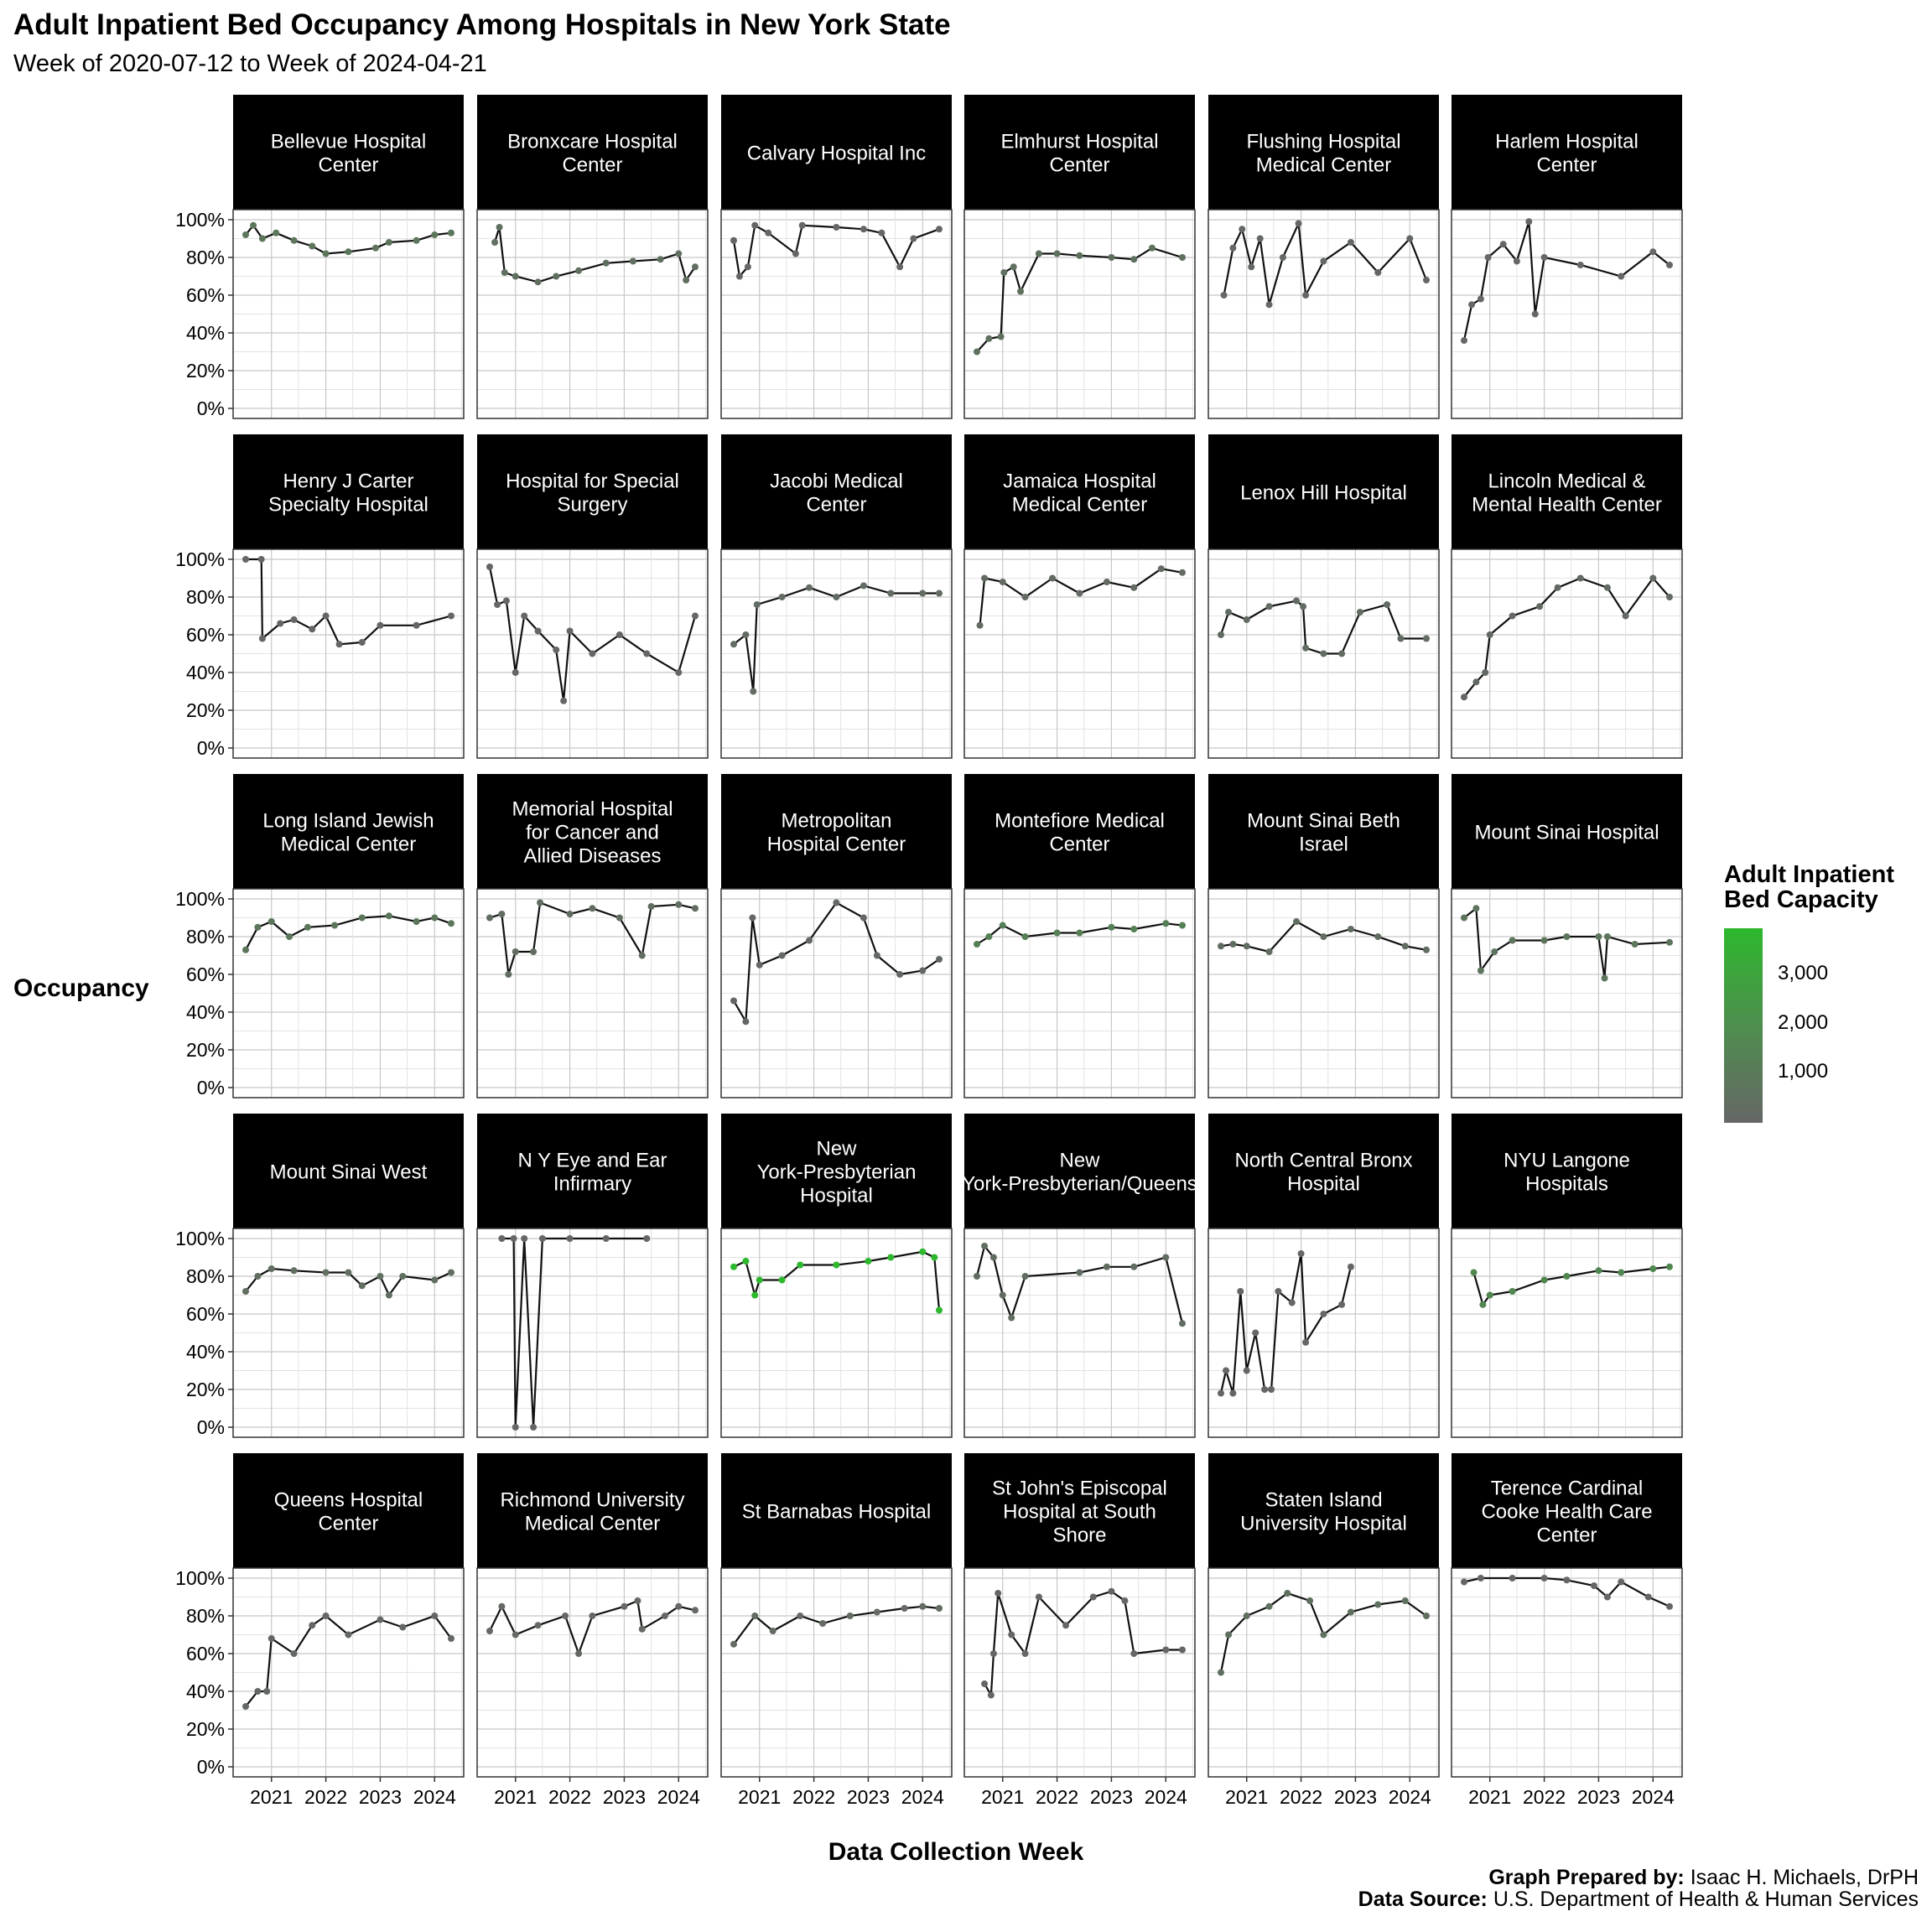 The height and width of the screenshot is (1932, 1932). Describe the element at coordinates (348, 165) in the screenshot. I see `panel-title: Center` at that location.